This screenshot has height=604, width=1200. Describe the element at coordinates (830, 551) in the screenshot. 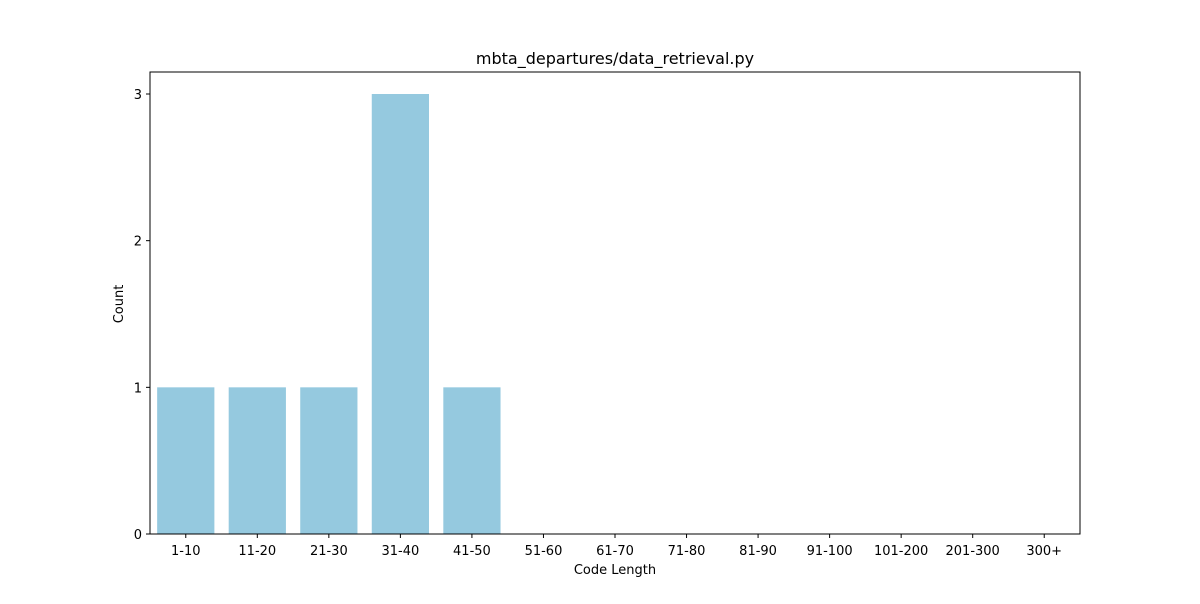

I see `x-tick-label: 91-100` at that location.